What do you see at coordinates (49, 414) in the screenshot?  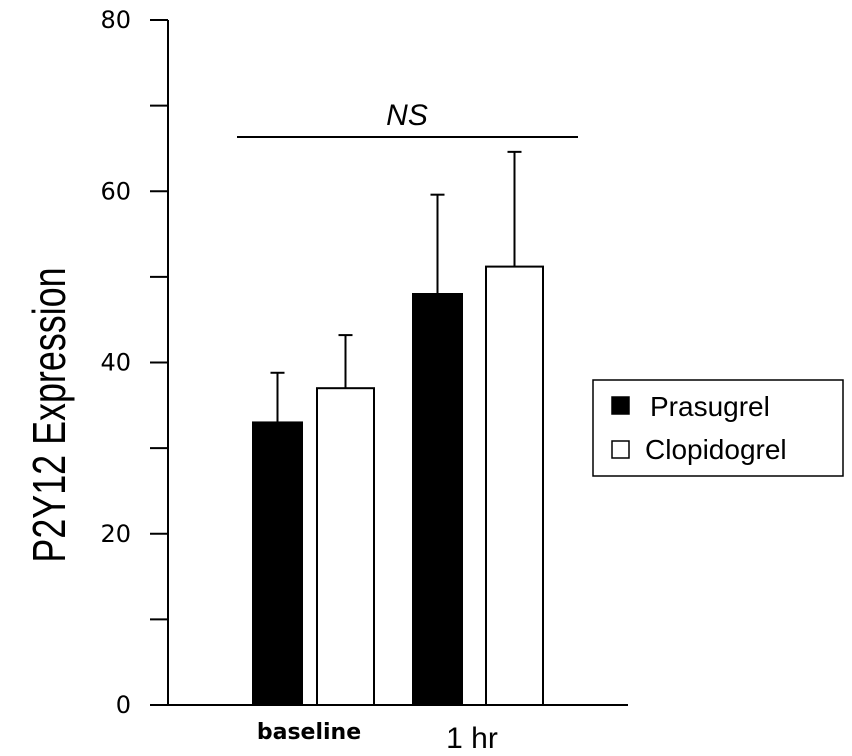 I see `y-axis-label: P2Y12 Expression` at bounding box center [49, 414].